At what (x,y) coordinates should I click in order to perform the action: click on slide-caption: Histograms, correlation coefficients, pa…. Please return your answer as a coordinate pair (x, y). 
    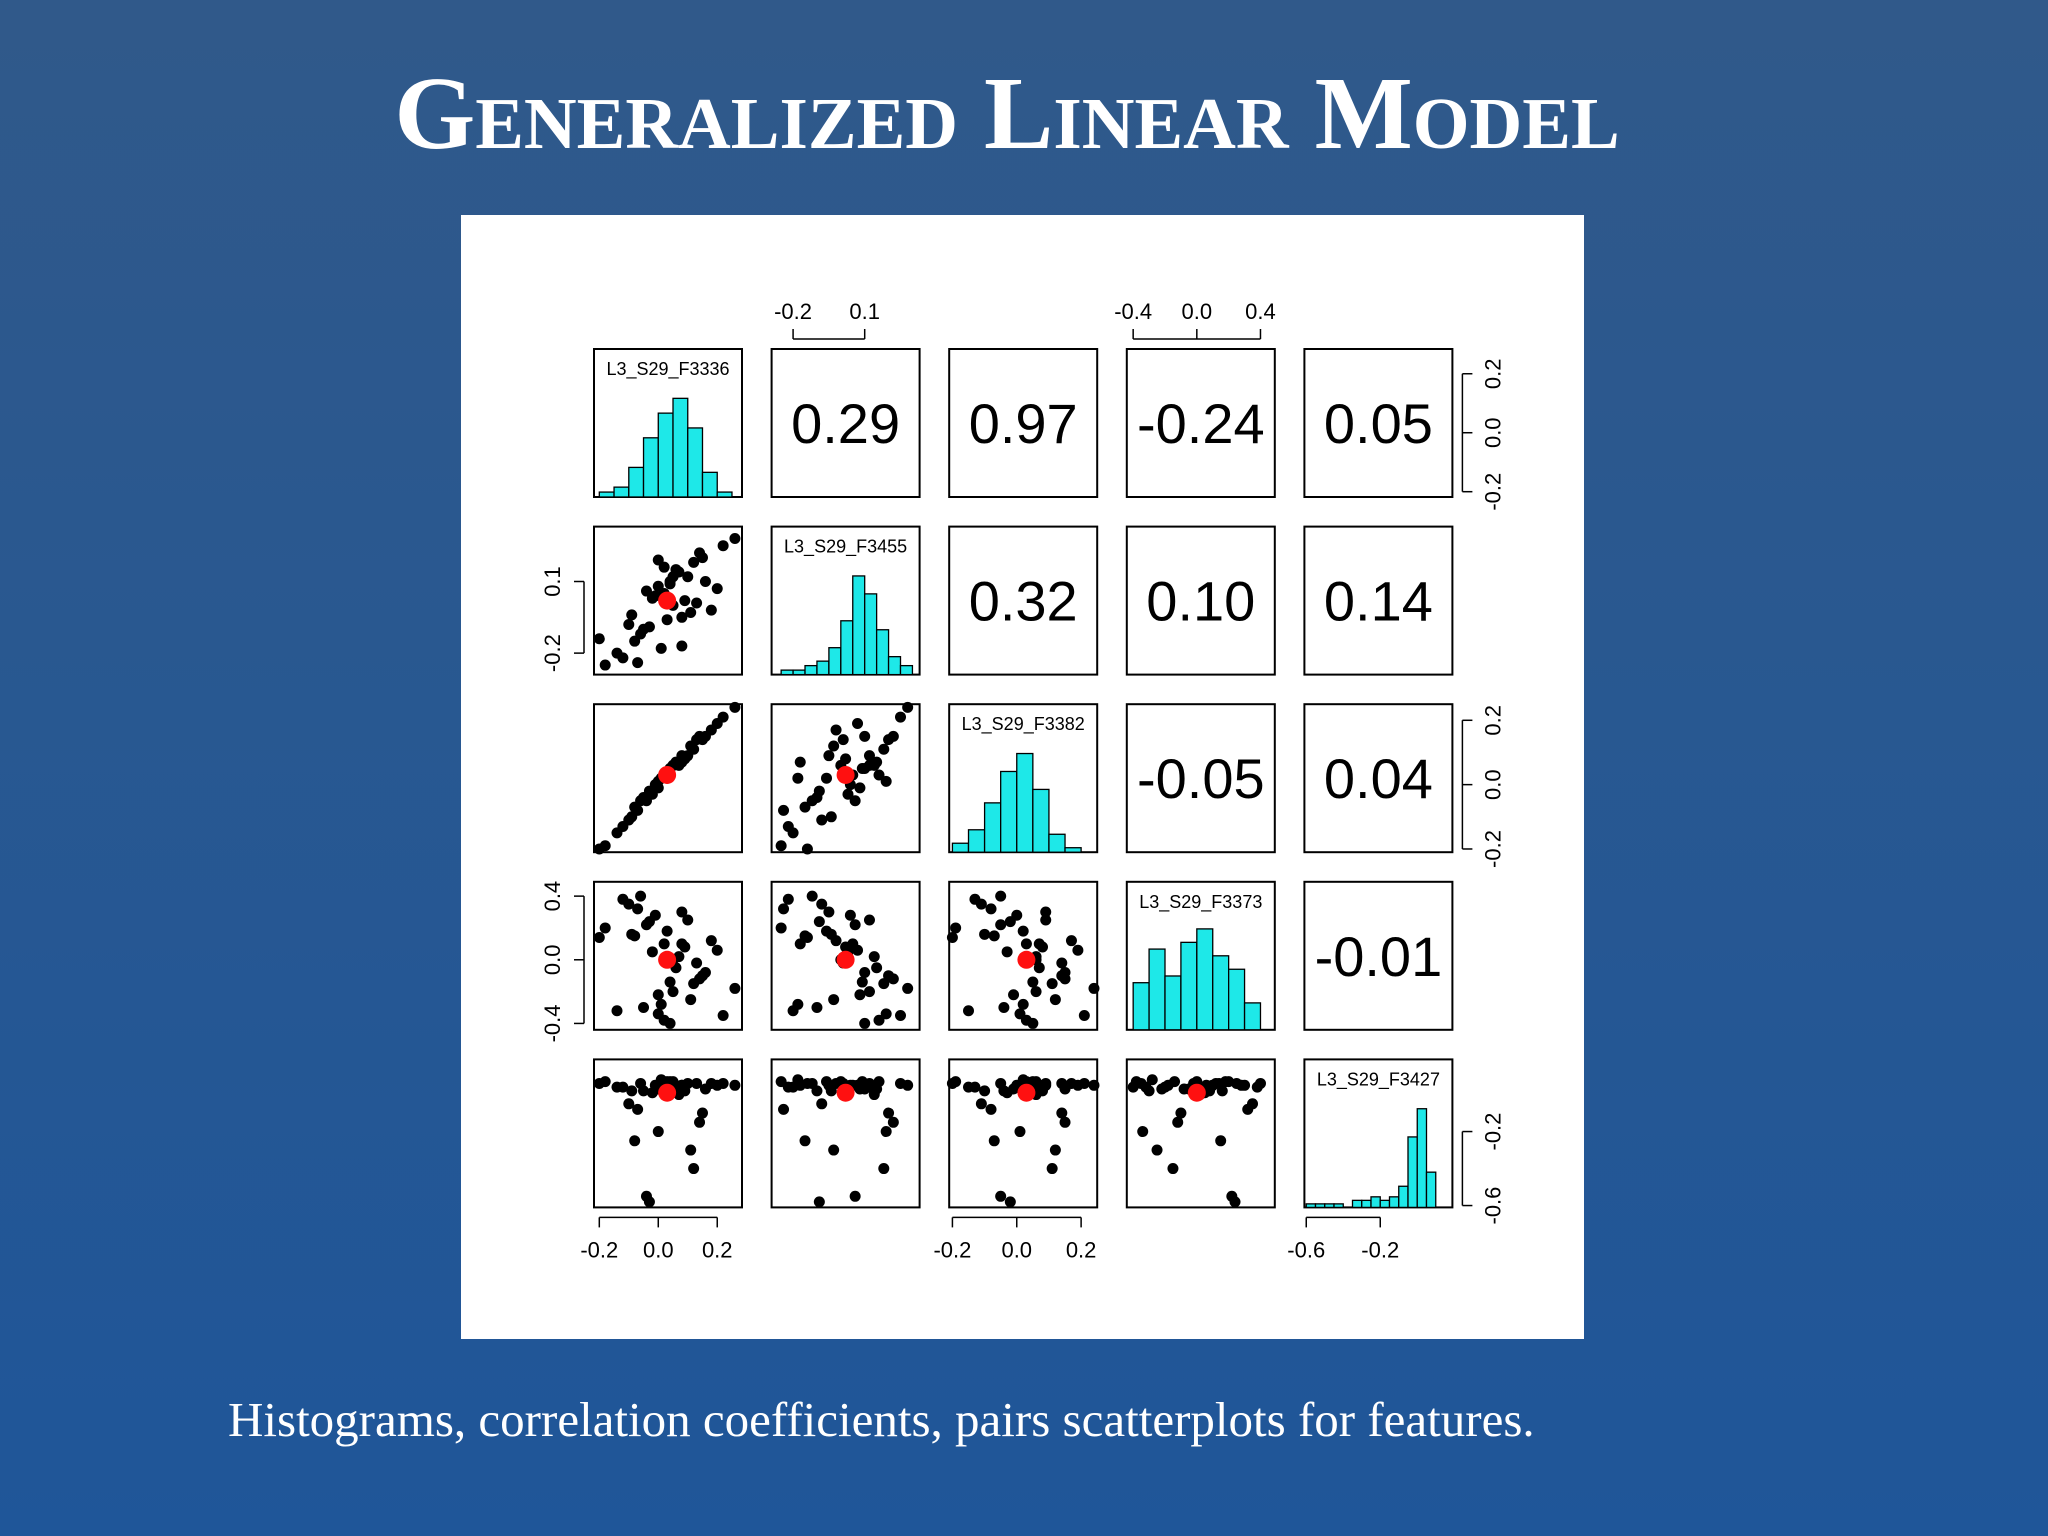
    Looking at the image, I should click on (881, 1419).